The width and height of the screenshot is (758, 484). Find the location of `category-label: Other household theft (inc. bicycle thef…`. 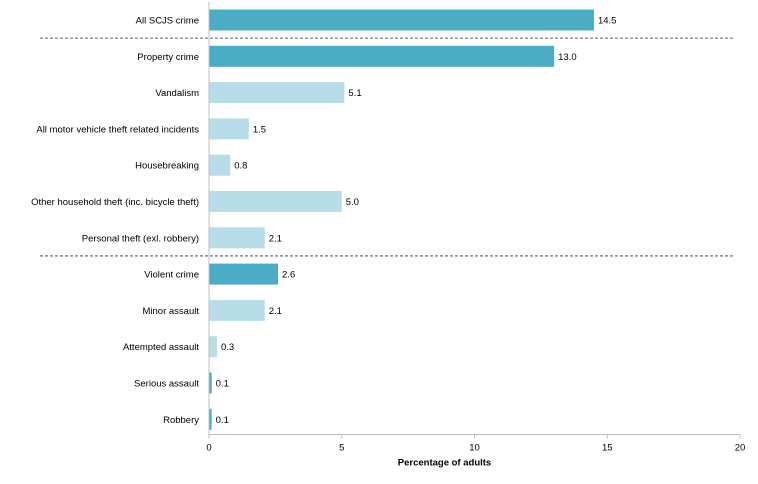

category-label: Other household theft (inc. bicycle thef… is located at coordinates (115, 202).